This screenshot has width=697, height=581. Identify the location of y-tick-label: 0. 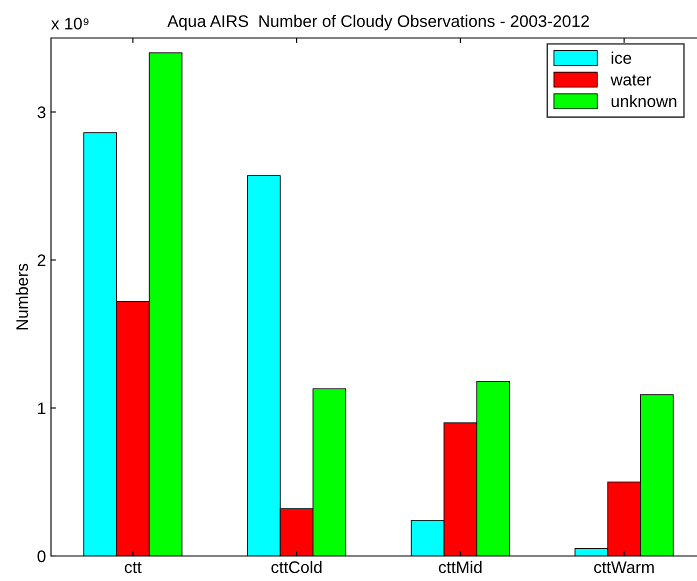
(42, 556).